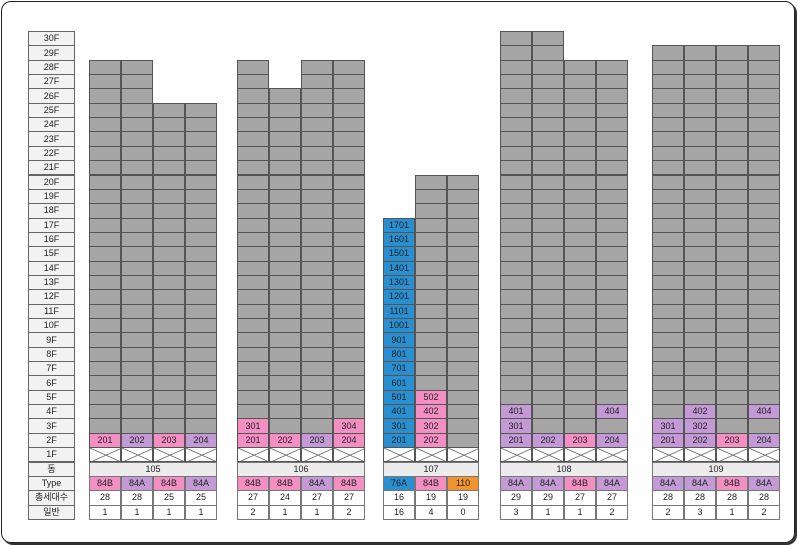 Image resolution: width=800 pixels, height=547 pixels. What do you see at coordinates (301, 469) in the screenshot?
I see `building-number: 106` at bounding box center [301, 469].